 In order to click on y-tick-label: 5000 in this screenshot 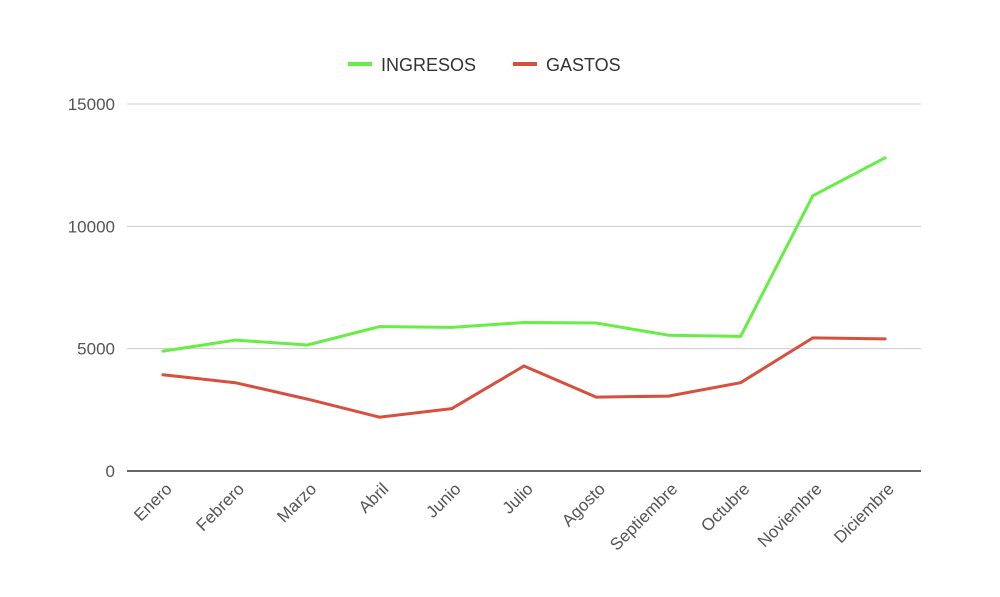, I will do `click(96, 349)`.